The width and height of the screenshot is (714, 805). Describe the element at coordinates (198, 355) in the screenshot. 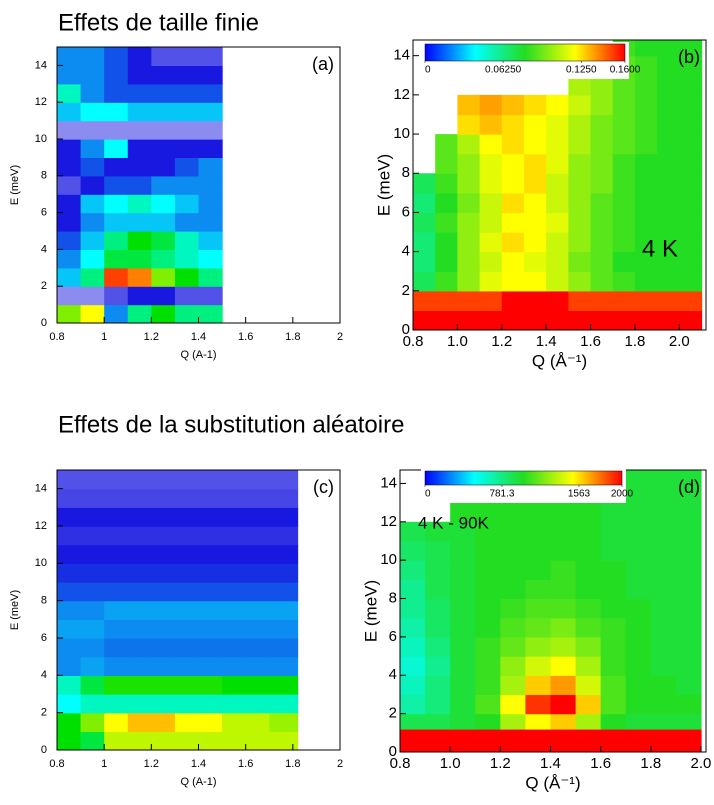

I see `x-axis-label: Q (A-1)` at that location.